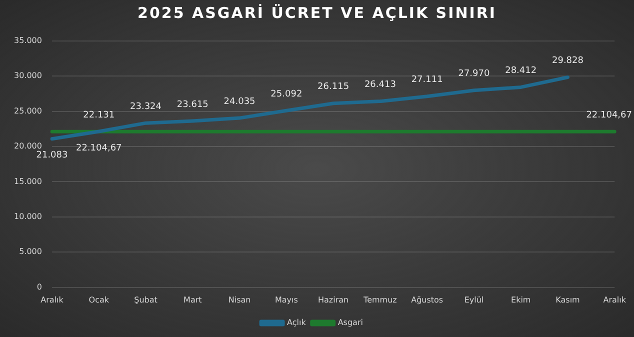 The width and height of the screenshot is (634, 337). Describe the element at coordinates (28, 111) in the screenshot. I see `y-tick-label: 25.000` at that location.